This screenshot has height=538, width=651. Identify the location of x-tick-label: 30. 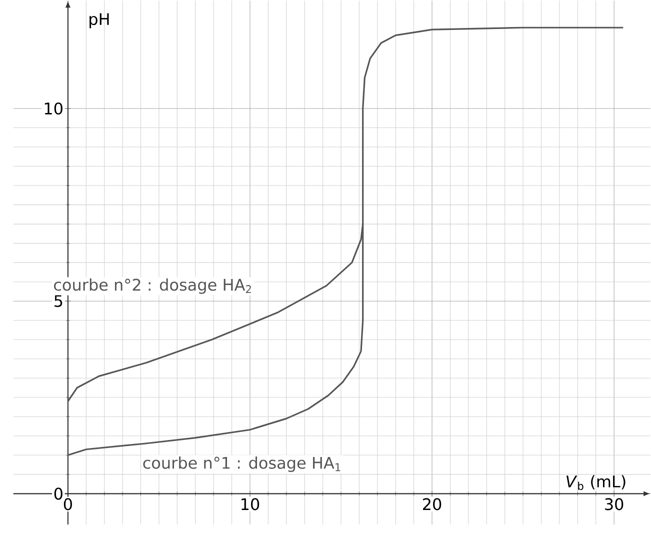
(614, 504).